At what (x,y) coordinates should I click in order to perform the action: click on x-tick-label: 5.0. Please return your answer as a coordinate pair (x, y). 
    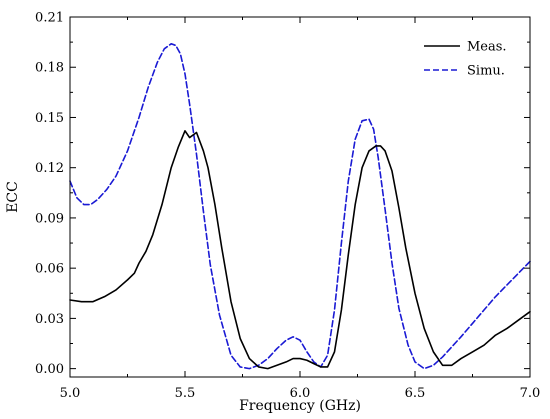
    Looking at the image, I should click on (70, 393).